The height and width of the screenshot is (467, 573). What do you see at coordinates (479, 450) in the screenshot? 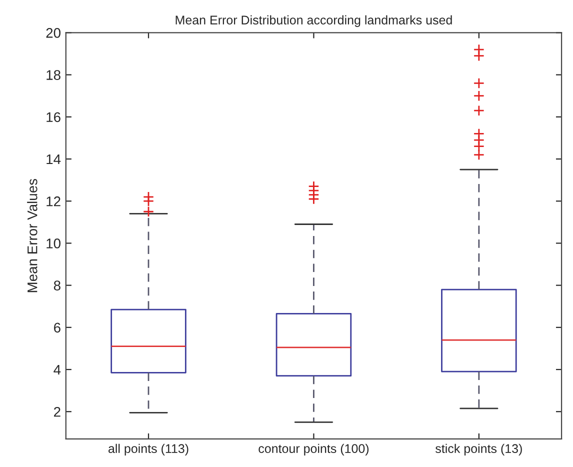
I see `x-tick-label: stick points (13)` at bounding box center [479, 450].